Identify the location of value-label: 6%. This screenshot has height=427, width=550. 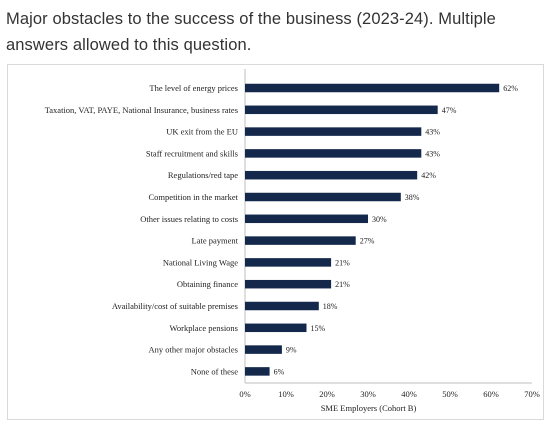
(279, 371).